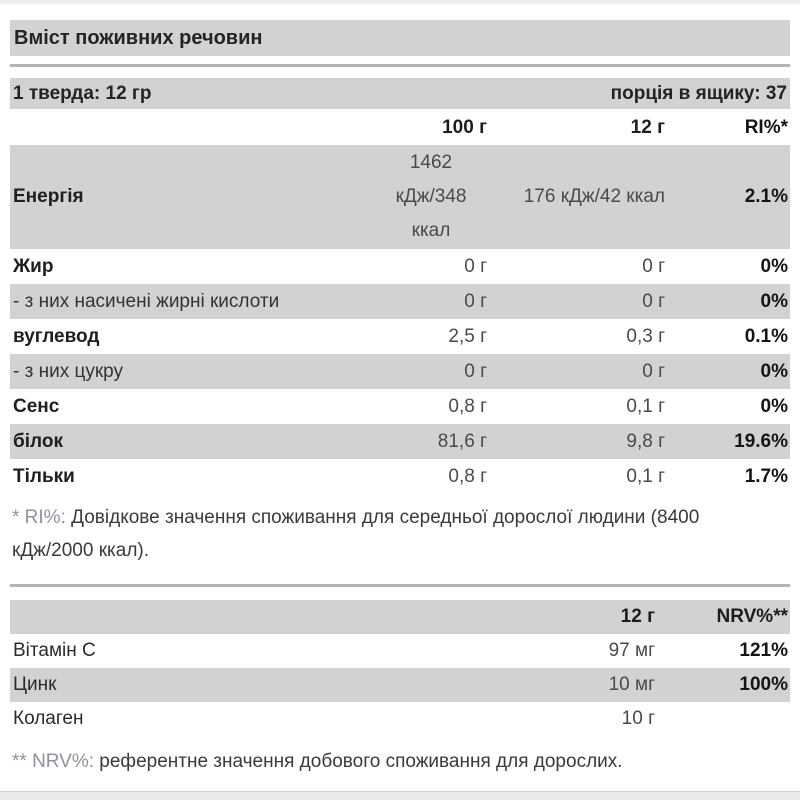 This screenshot has height=800, width=800. What do you see at coordinates (400, 128) in the screenshot?
I see `table-header-row: 100 г 12 г RI%*` at bounding box center [400, 128].